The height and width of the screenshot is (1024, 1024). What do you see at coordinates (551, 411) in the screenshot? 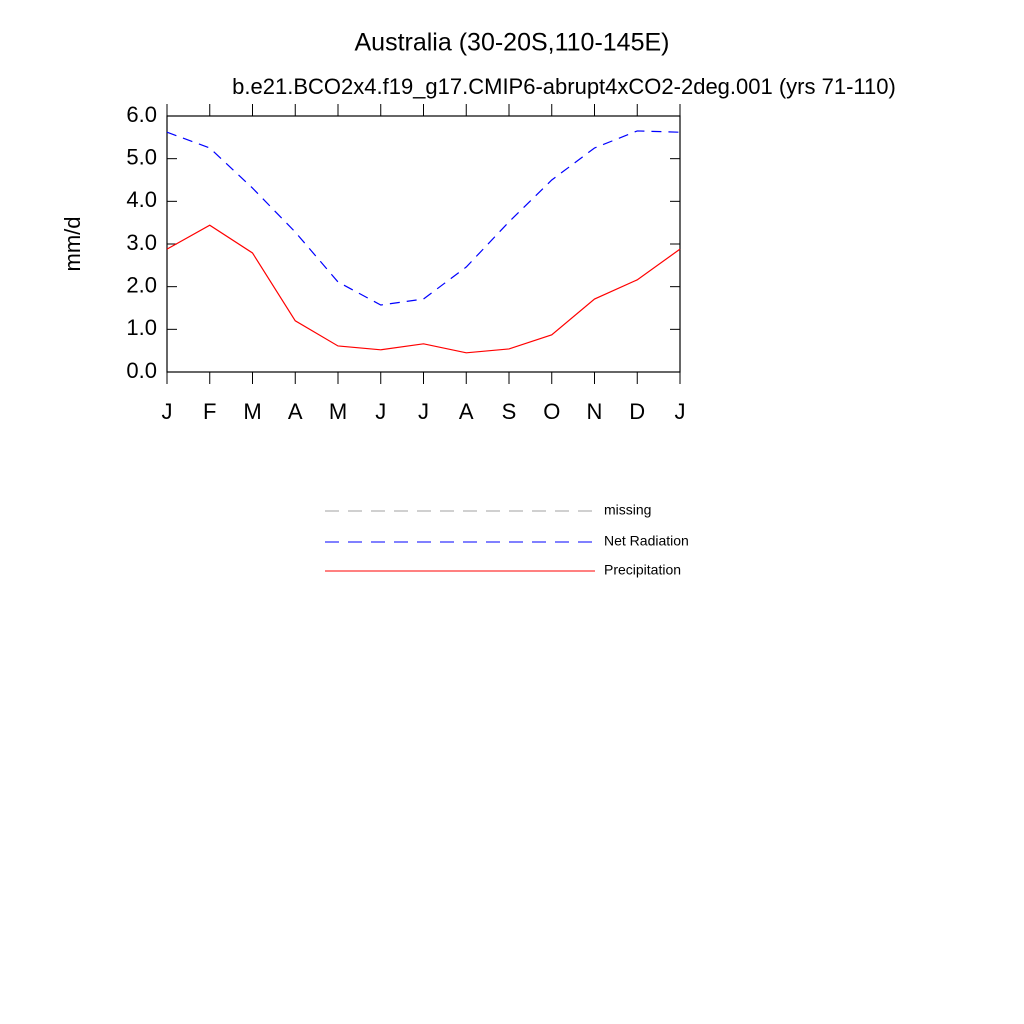
I see `x-tick-label: O` at bounding box center [551, 411].